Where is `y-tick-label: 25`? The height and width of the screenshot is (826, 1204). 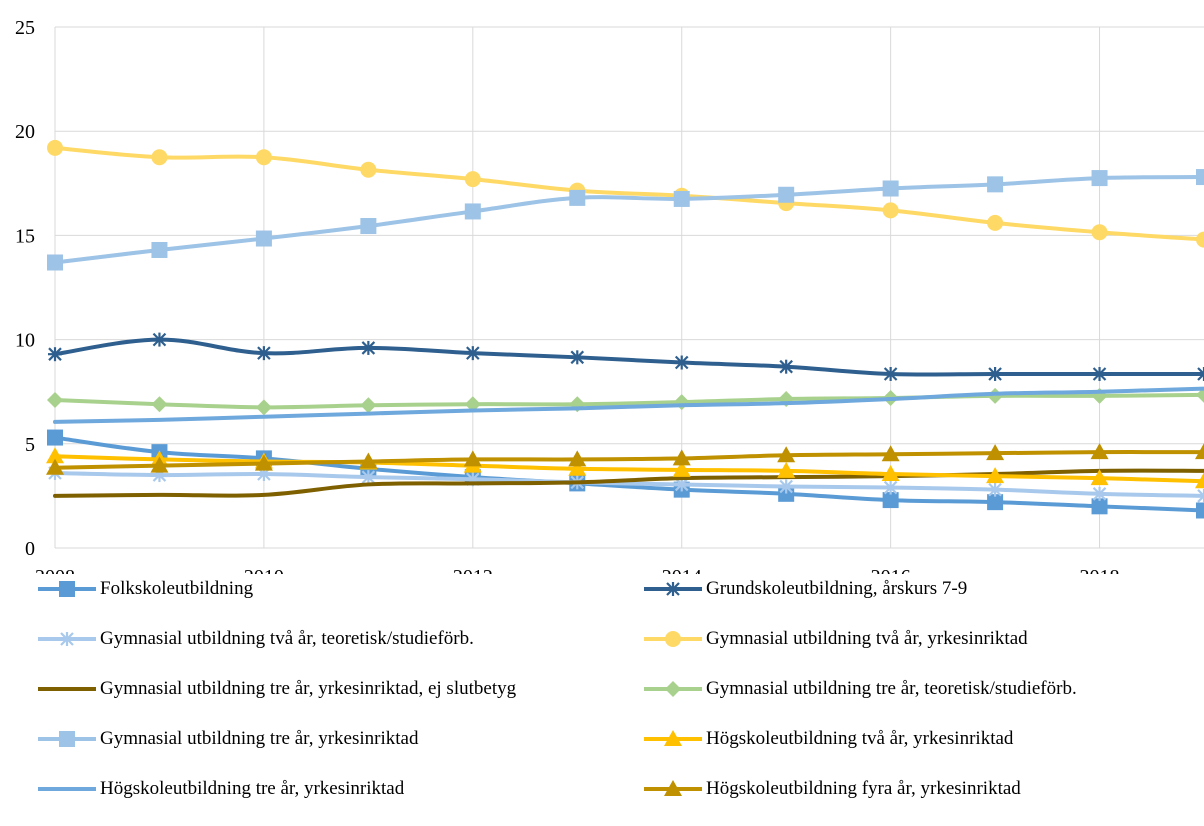
y-tick-label: 25 is located at coordinates (25, 28).